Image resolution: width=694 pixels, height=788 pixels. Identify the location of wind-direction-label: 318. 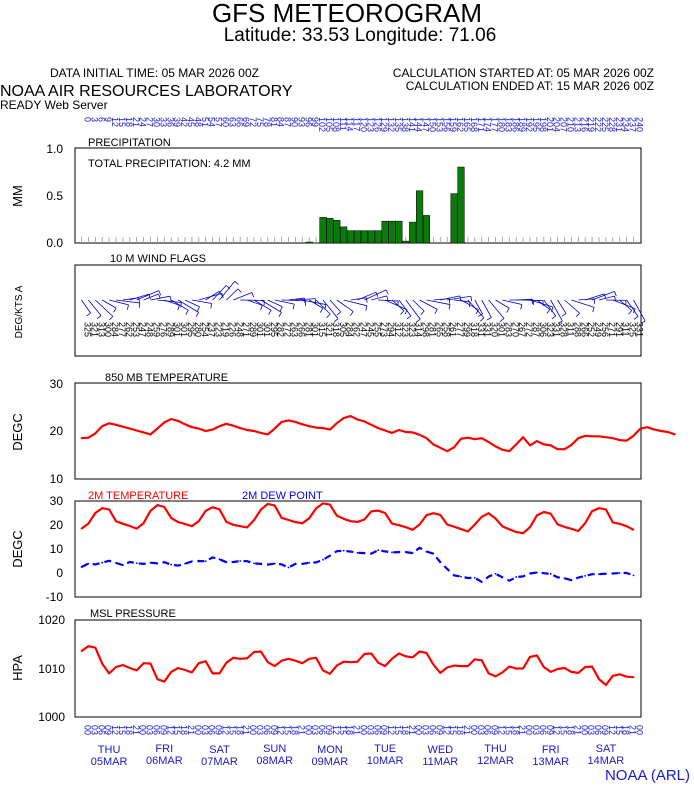
(474, 329).